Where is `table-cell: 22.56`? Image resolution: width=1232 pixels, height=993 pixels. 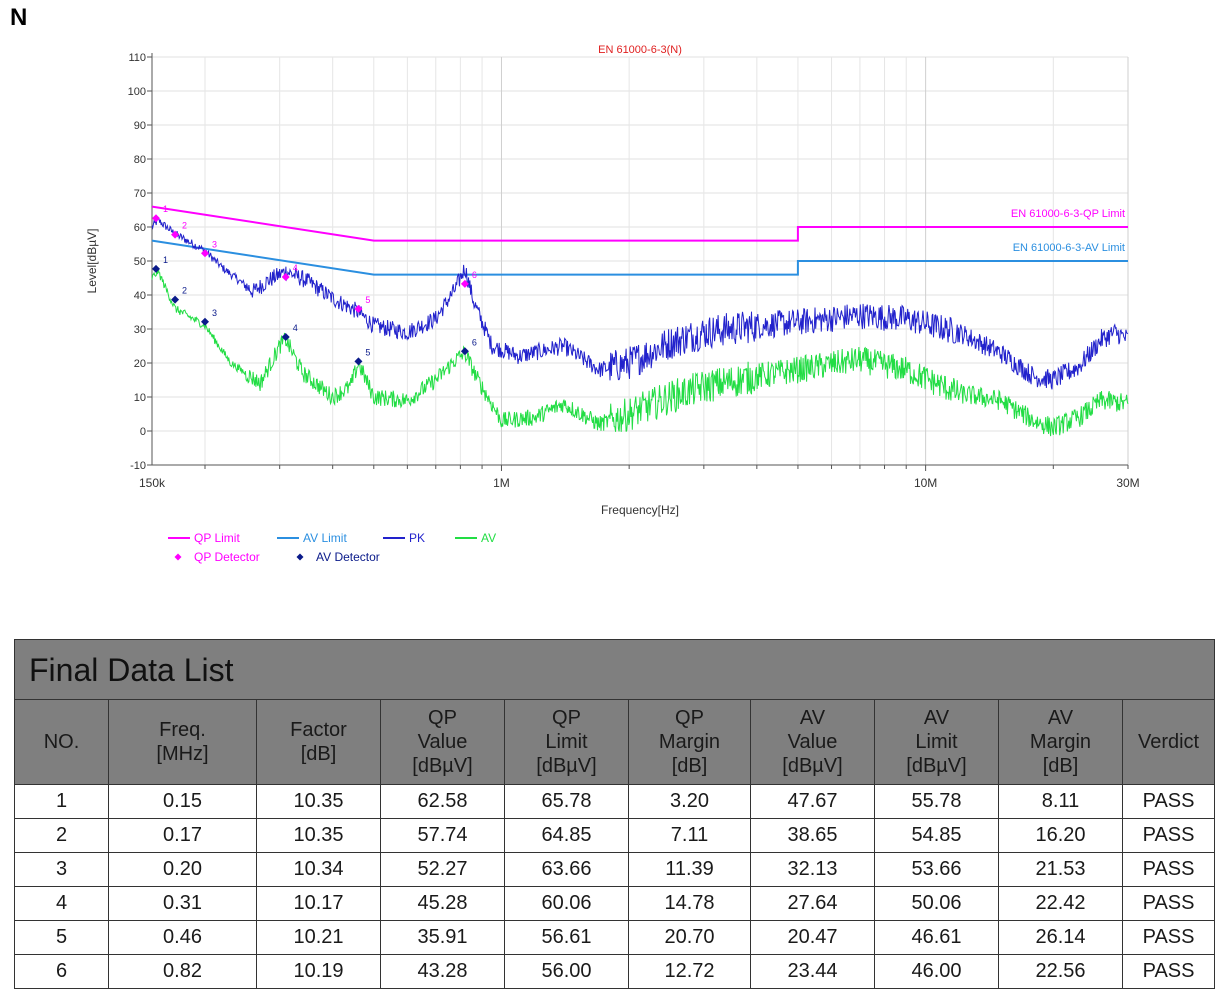
table-cell: 22.56 is located at coordinates (1060, 971).